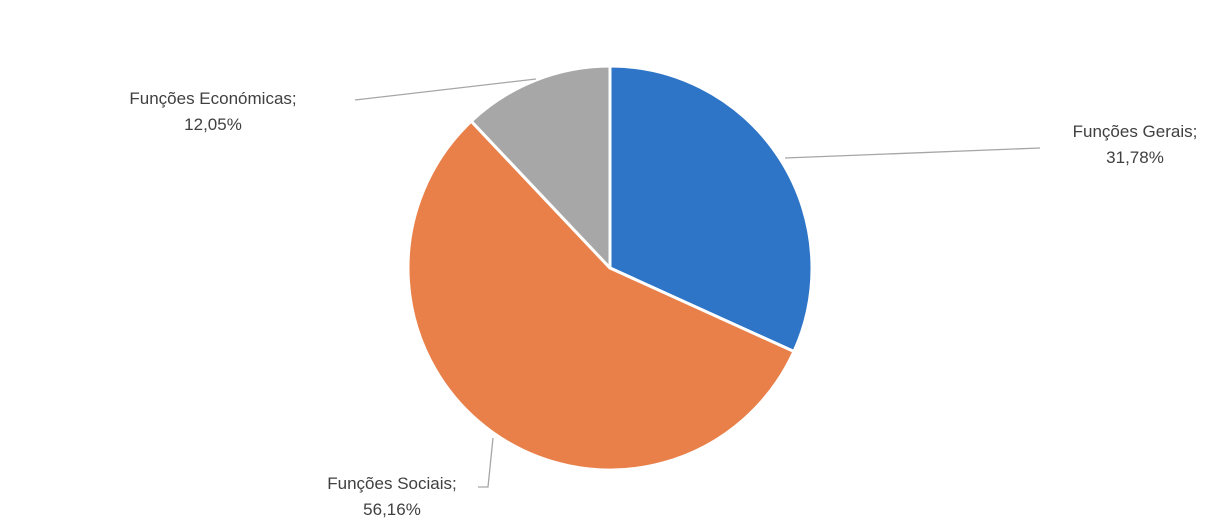 The image size is (1211, 531). I want to click on leader-line-funcoes-economicas, so click(445, 89).